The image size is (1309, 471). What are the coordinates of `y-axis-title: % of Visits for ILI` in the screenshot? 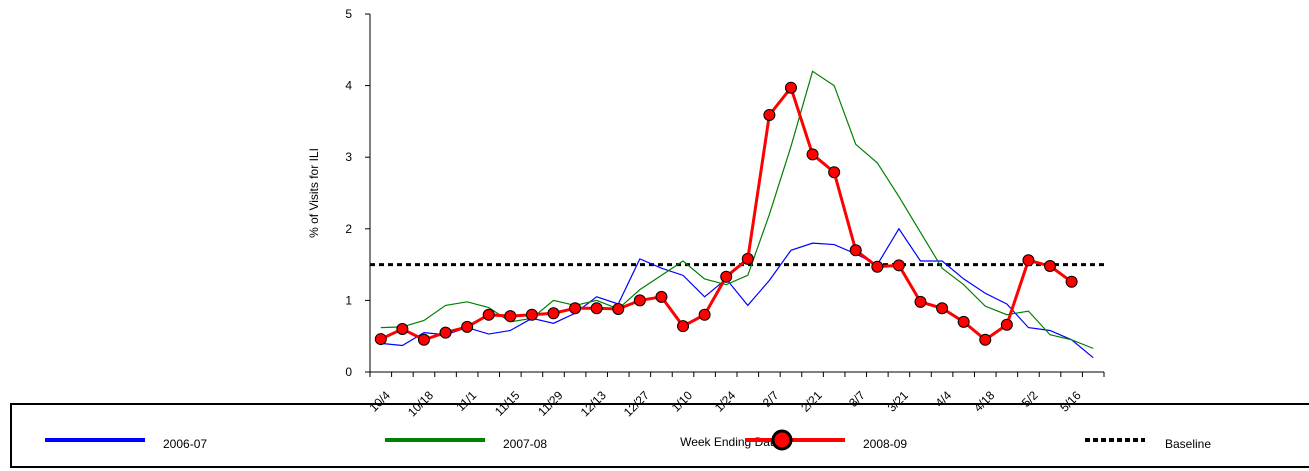 It's located at (314, 193).